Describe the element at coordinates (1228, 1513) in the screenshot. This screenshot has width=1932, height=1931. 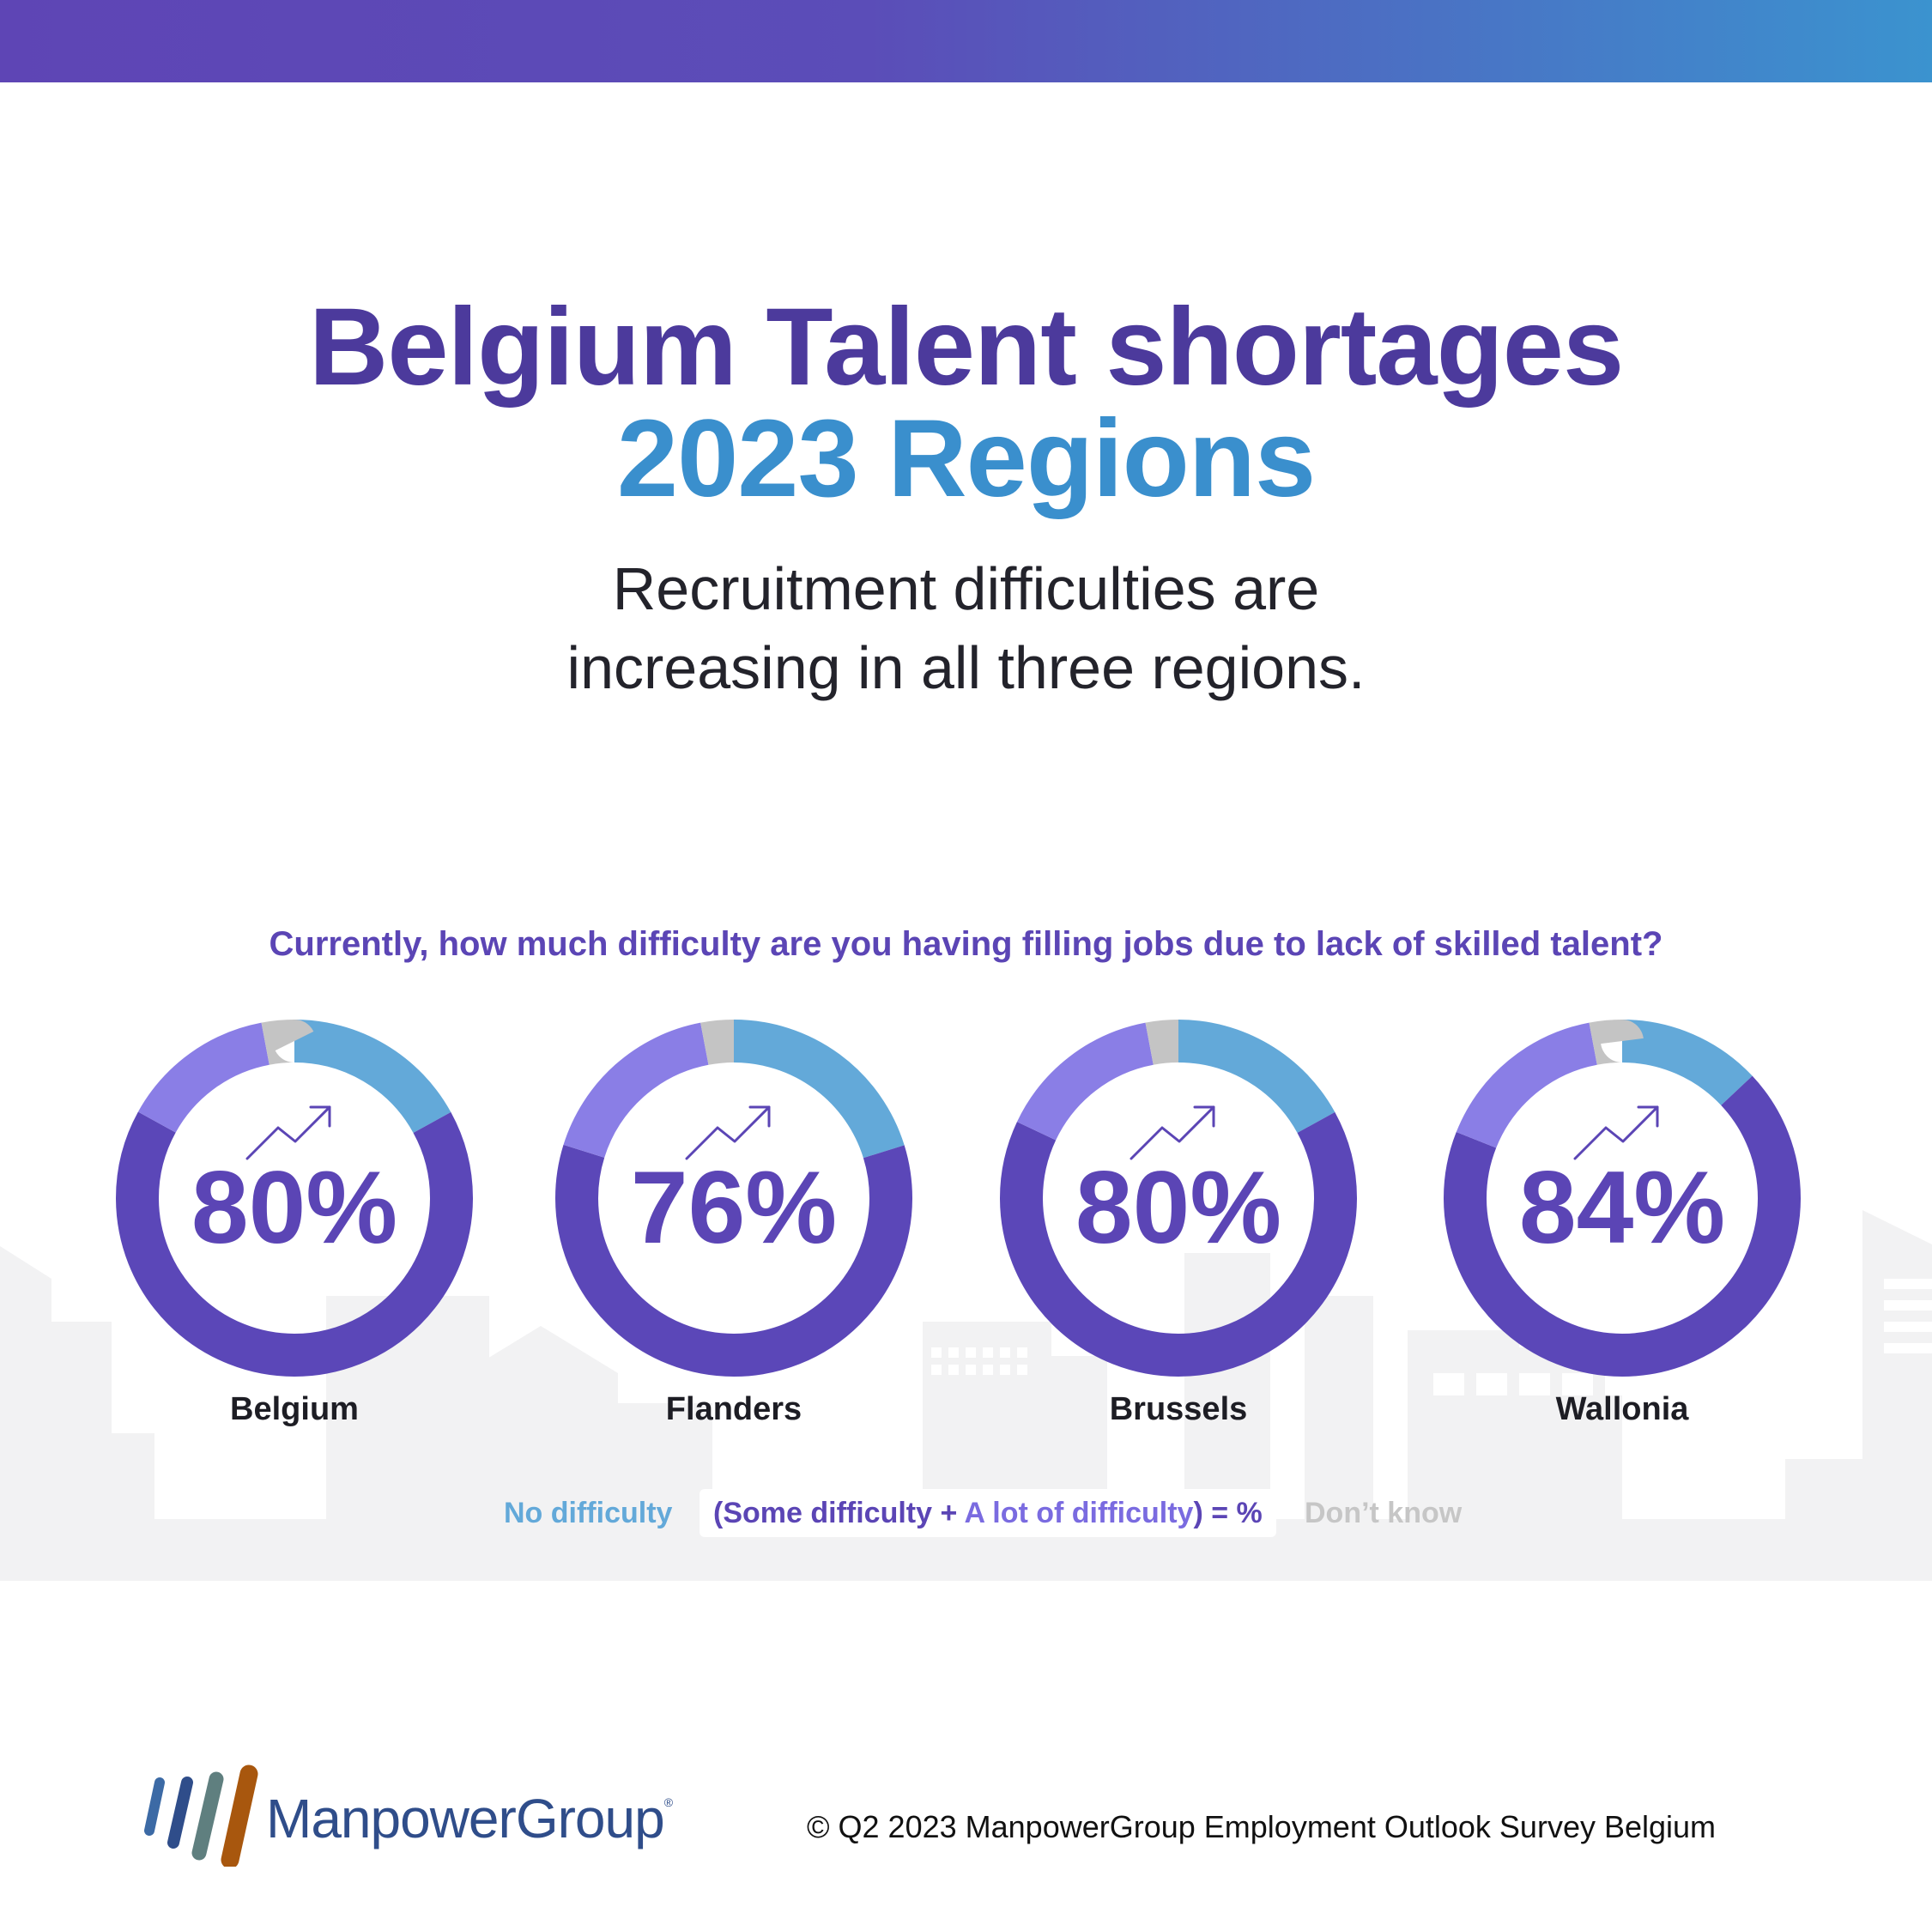
I see `legend-equals-percent: ) = %` at that location.